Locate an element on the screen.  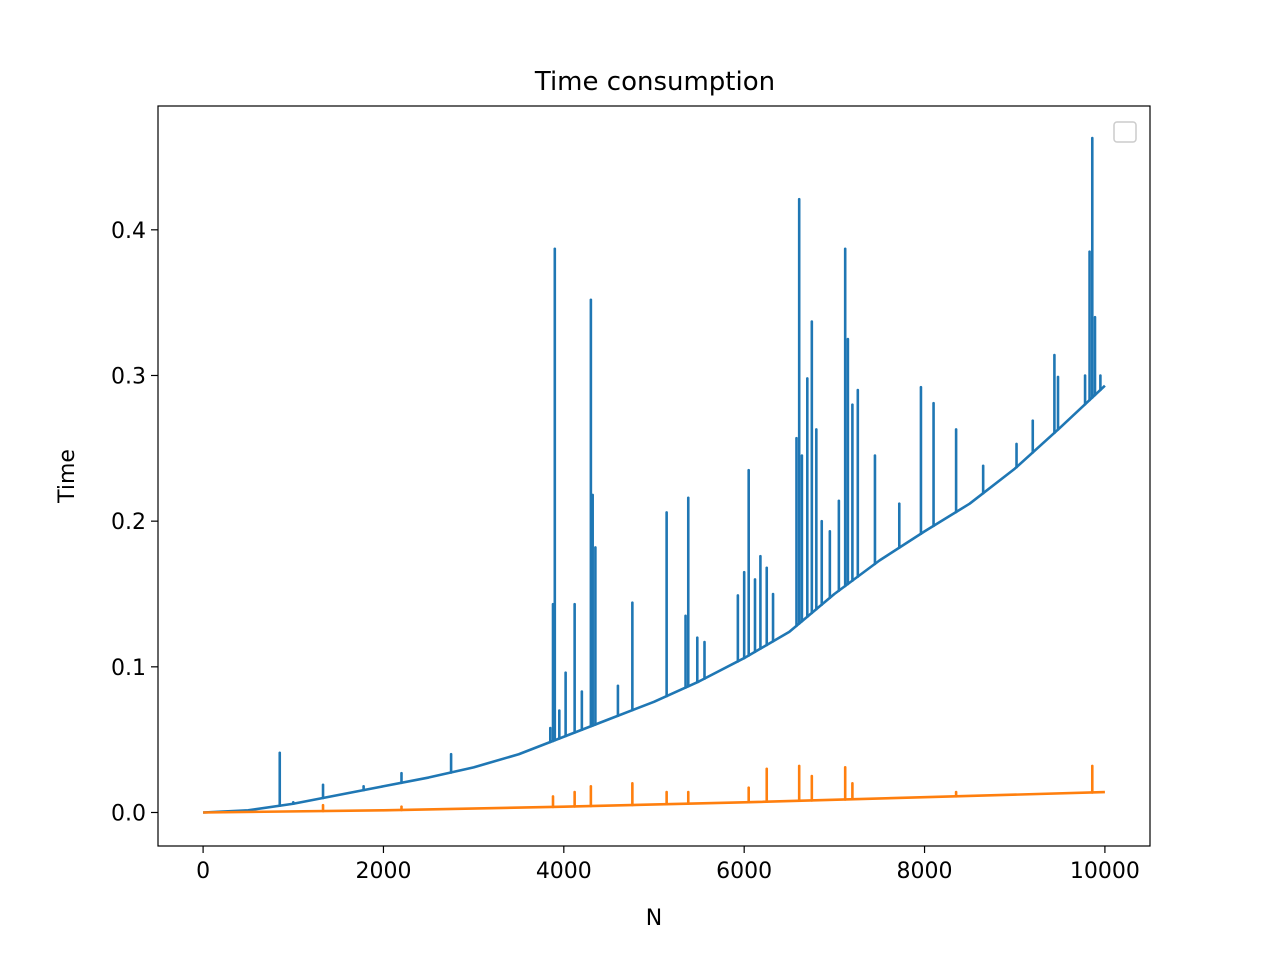
y-tick-label: 0.0 is located at coordinates (128, 813).